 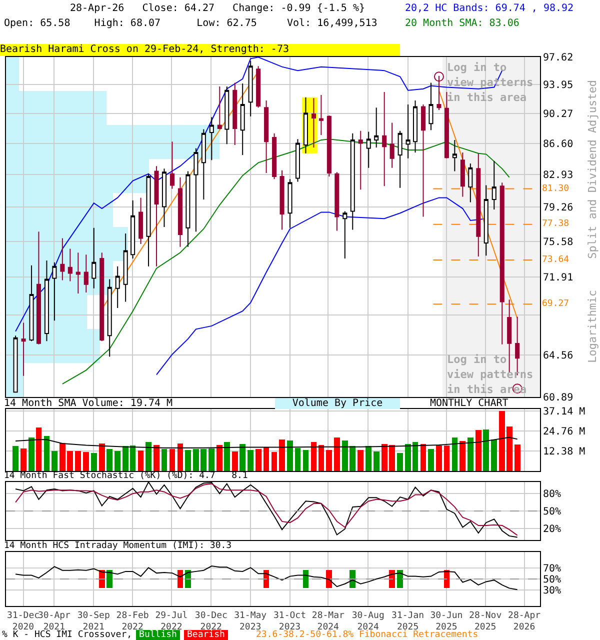 I want to click on x-tick-label: 28-Apr 2026, so click(x=525, y=621).